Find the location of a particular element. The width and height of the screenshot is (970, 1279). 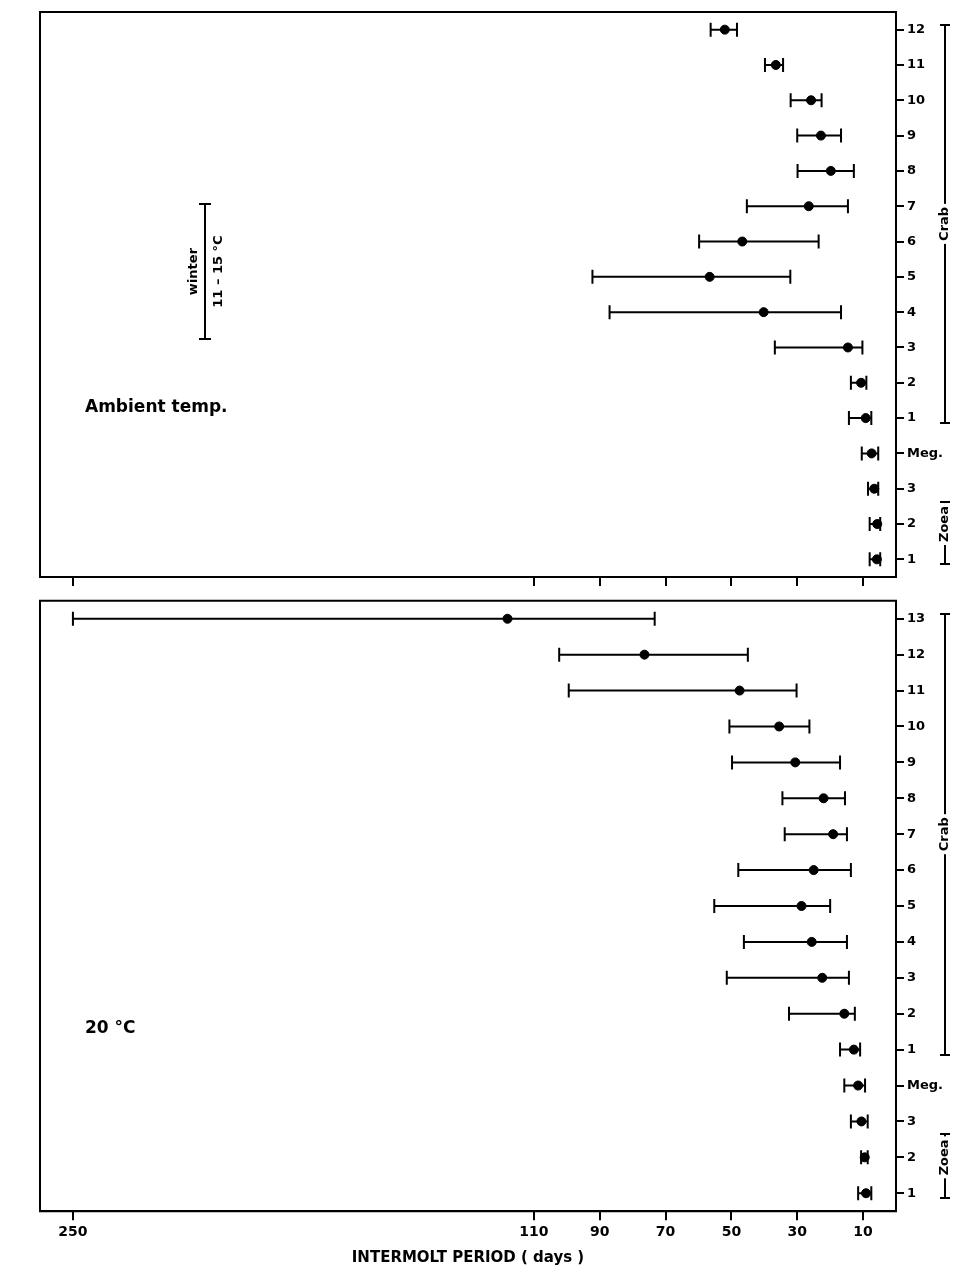

text: 20 °C is located at coordinates (110, 1026).